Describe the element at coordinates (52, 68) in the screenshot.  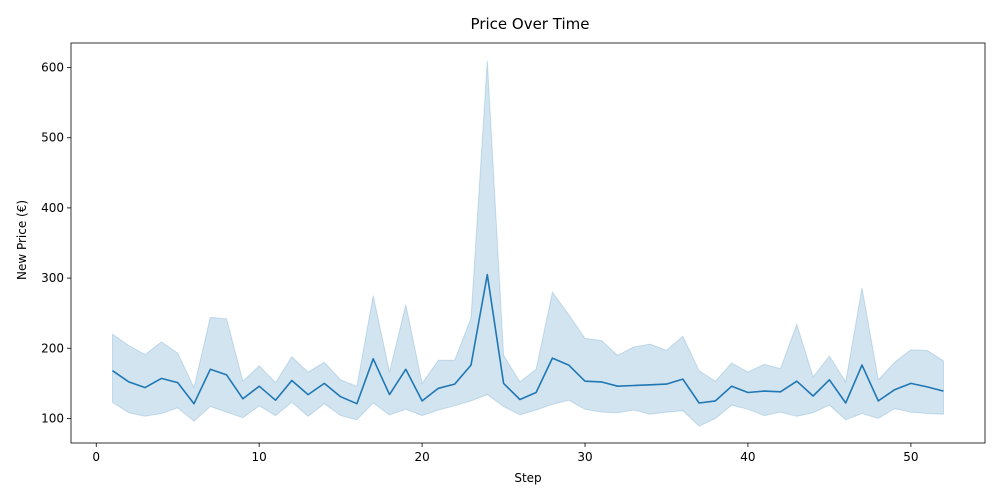
I see `y-tick-label: 600` at that location.